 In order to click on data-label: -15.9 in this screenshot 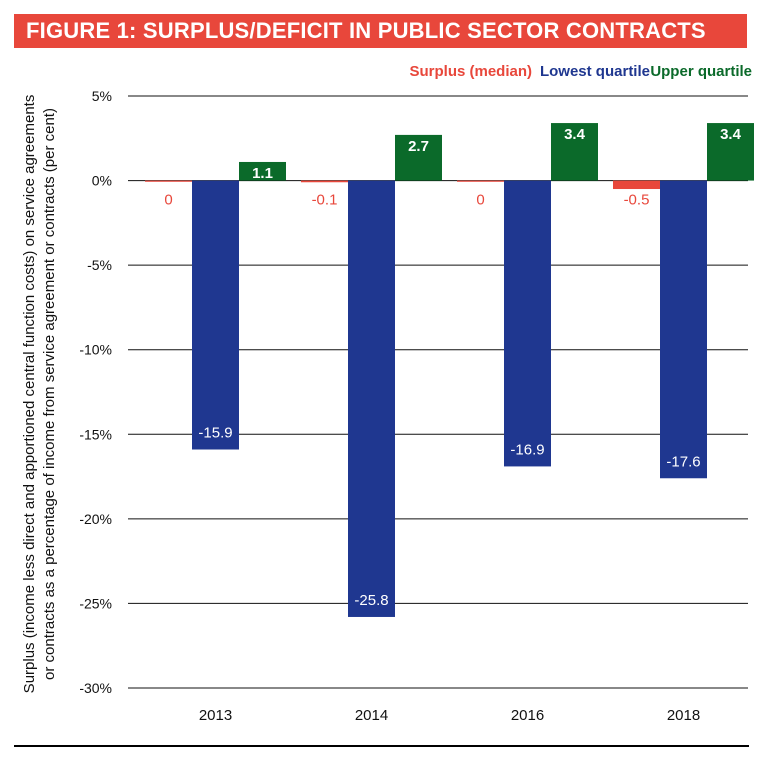, I will do `click(215, 433)`.